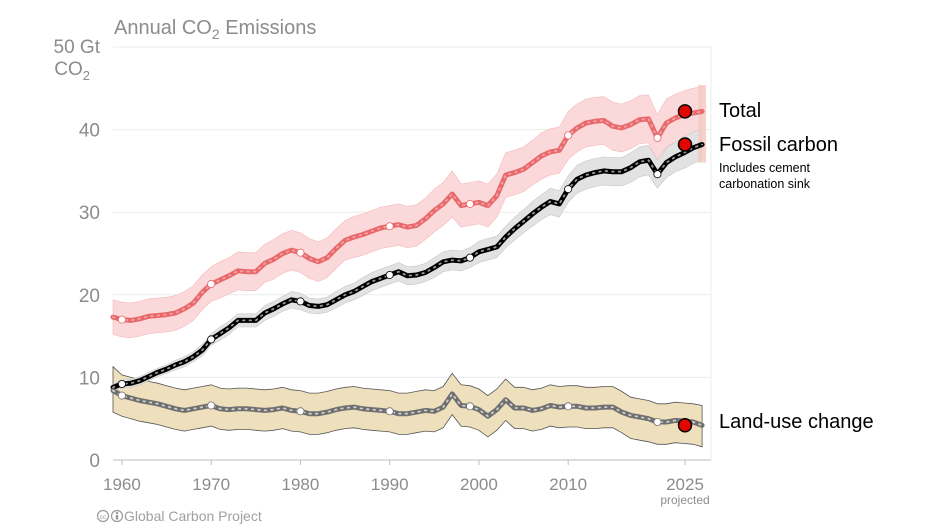  Describe the element at coordinates (110, 516) in the screenshot. I see `cc-by-icon: cc` at that location.